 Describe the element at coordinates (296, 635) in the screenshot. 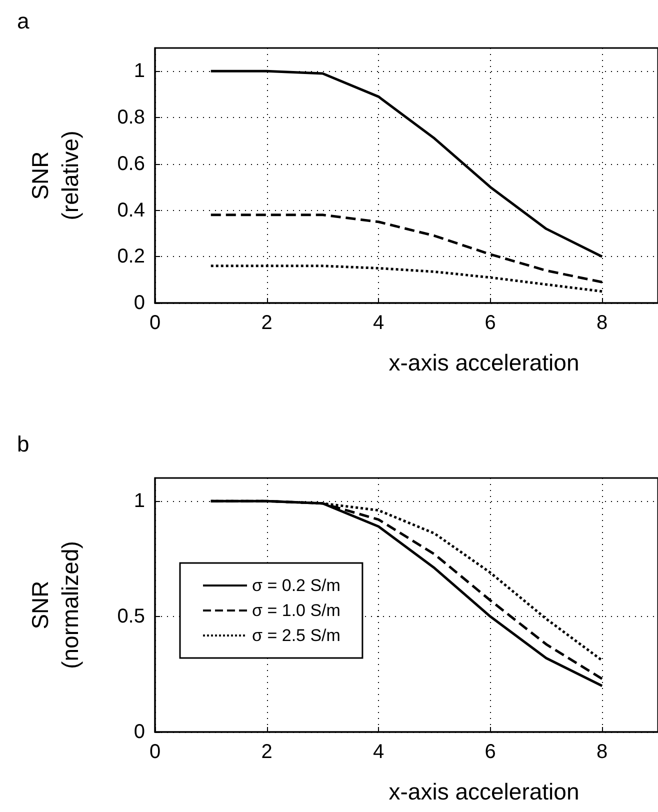

I see `legend-label: σ = 2.5 S/m` at that location.